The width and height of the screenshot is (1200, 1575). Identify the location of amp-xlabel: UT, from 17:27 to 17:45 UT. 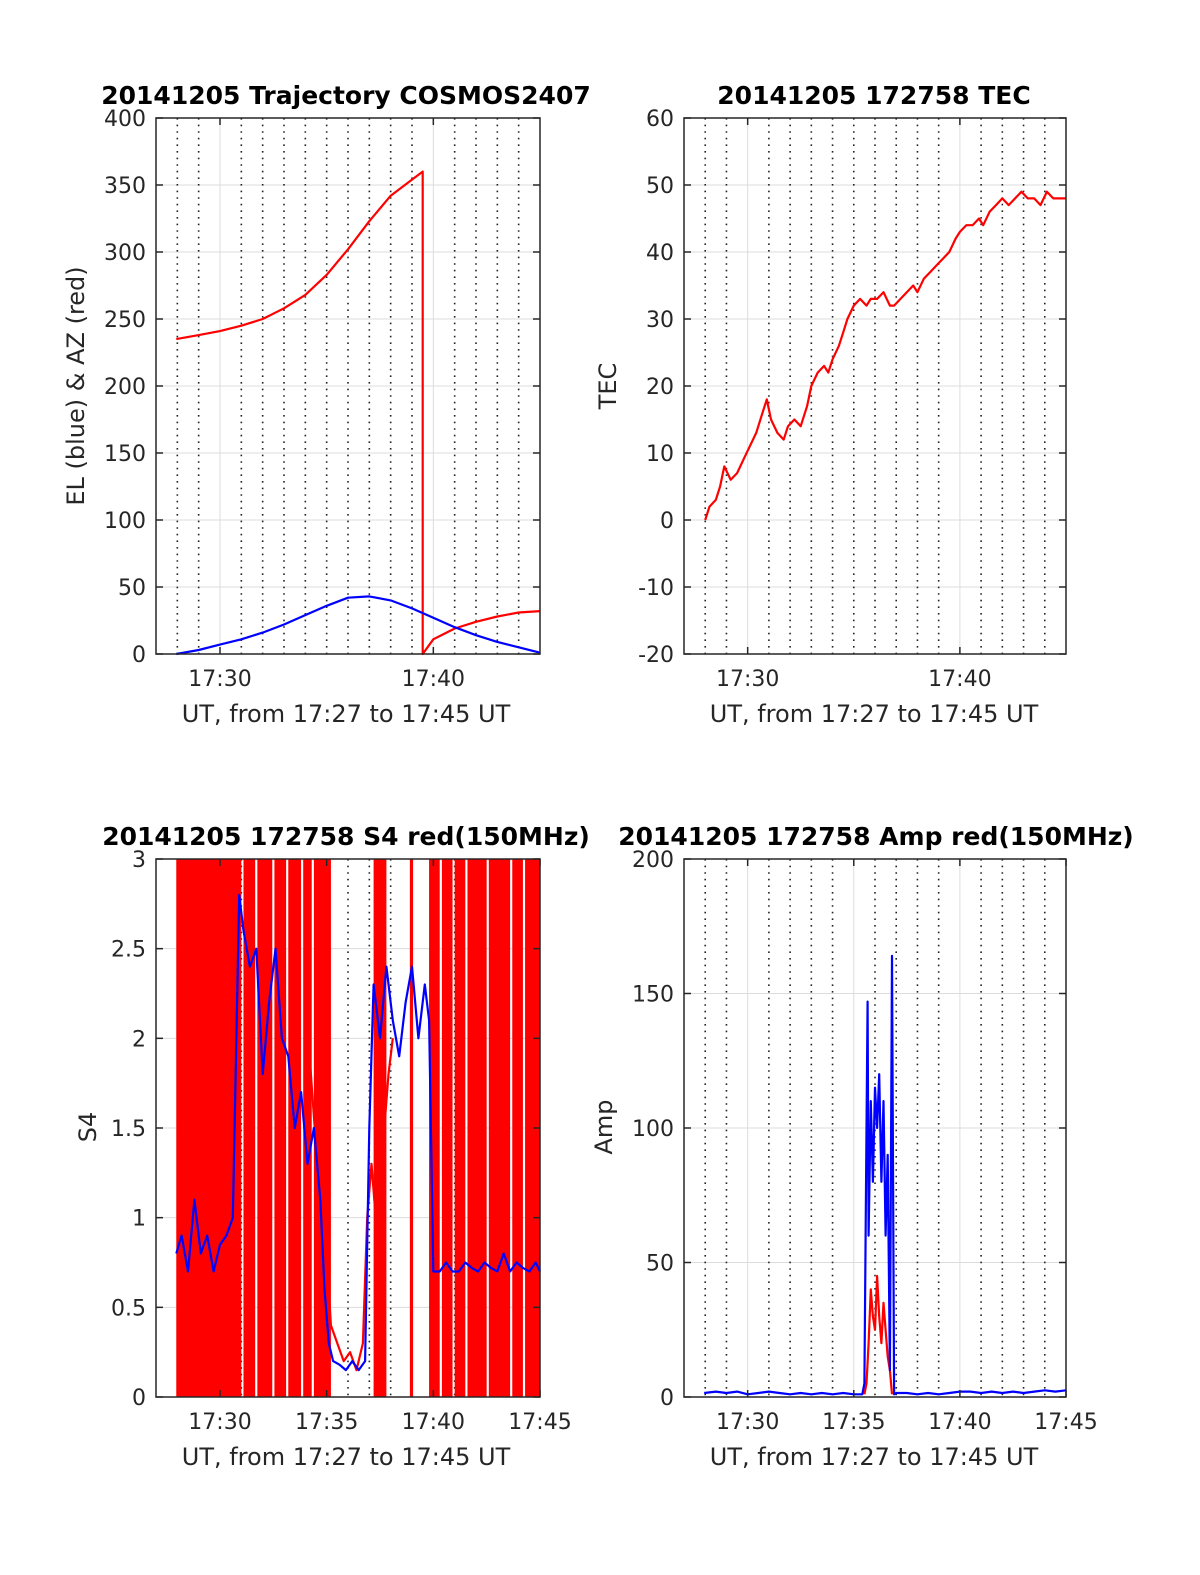
(874, 1457).